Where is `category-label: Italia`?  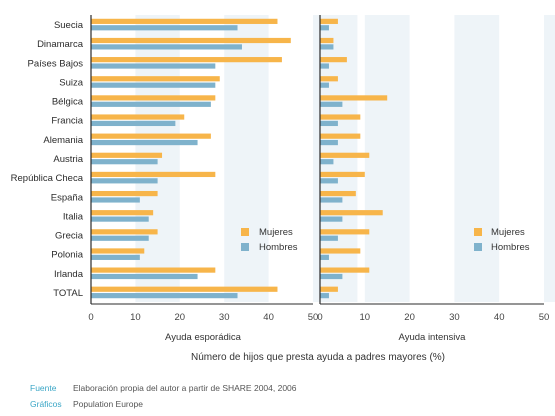 category-label: Italia is located at coordinates (73, 216).